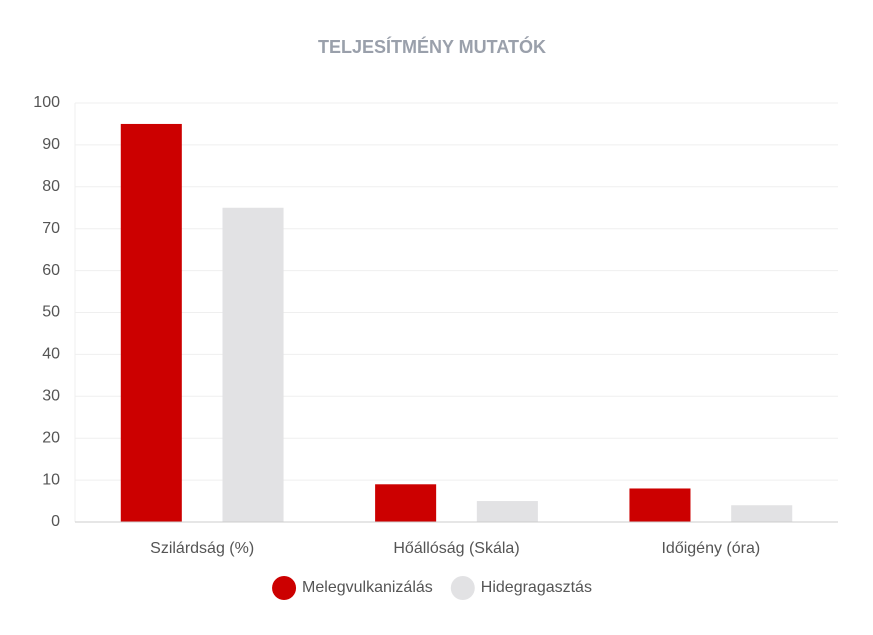 This screenshot has width=873, height=635. Describe the element at coordinates (51, 144) in the screenshot. I see `y-tick-label: 90` at that location.